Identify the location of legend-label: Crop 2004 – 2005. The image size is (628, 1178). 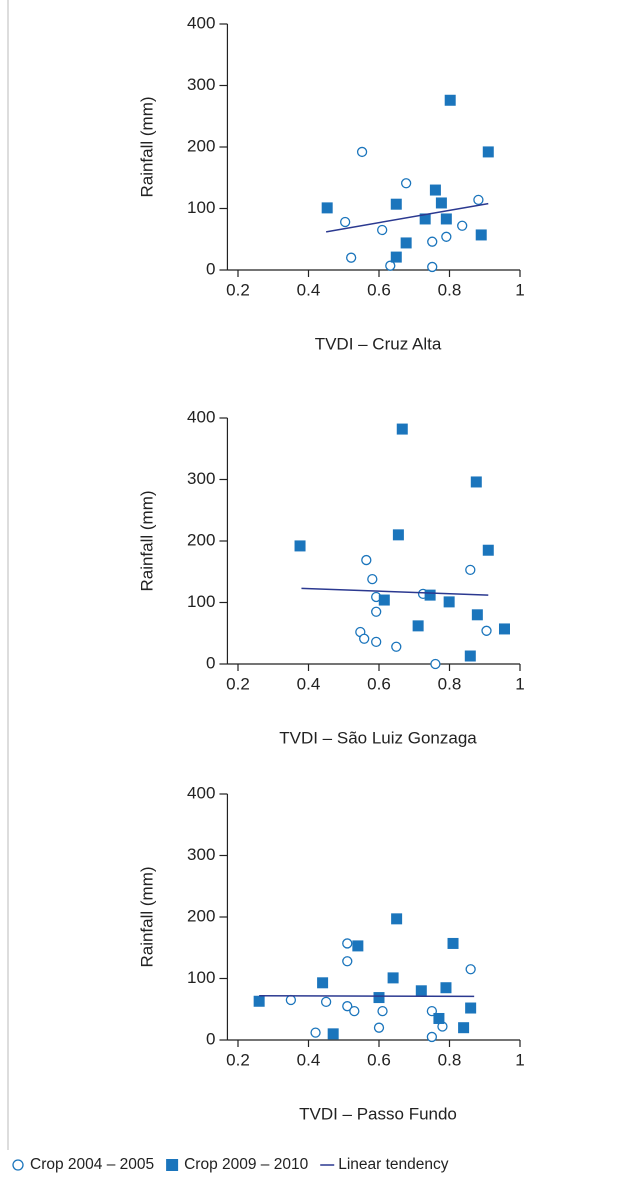
(92, 1164).